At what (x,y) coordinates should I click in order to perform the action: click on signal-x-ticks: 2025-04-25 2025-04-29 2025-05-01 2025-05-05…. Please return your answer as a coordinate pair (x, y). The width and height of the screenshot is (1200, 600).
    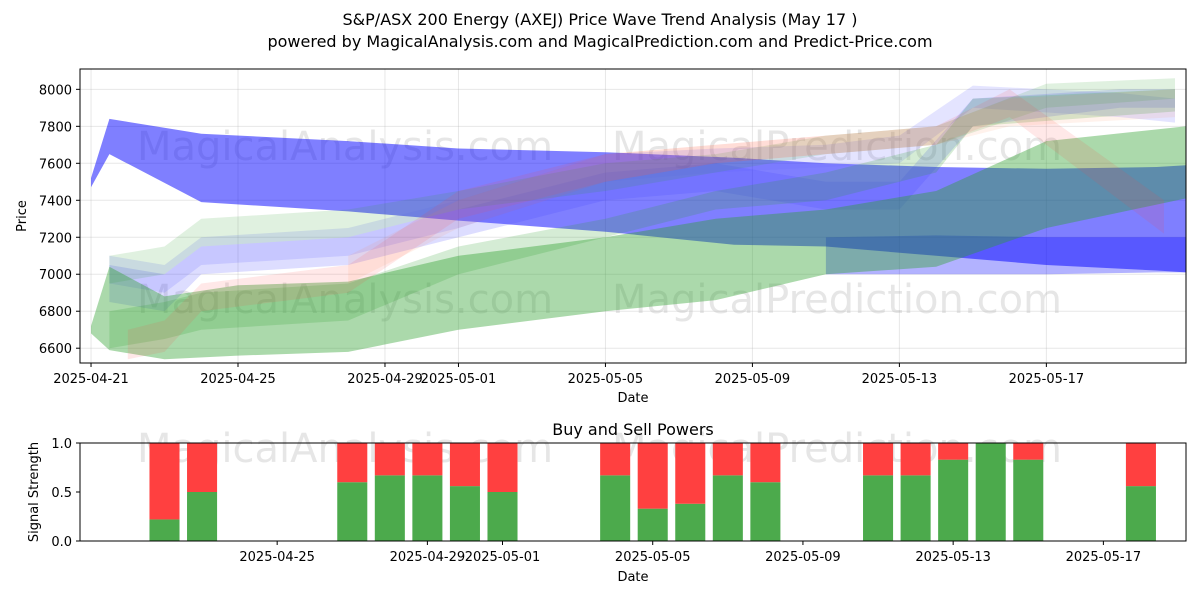
    Looking at the image, I should click on (690, 553).